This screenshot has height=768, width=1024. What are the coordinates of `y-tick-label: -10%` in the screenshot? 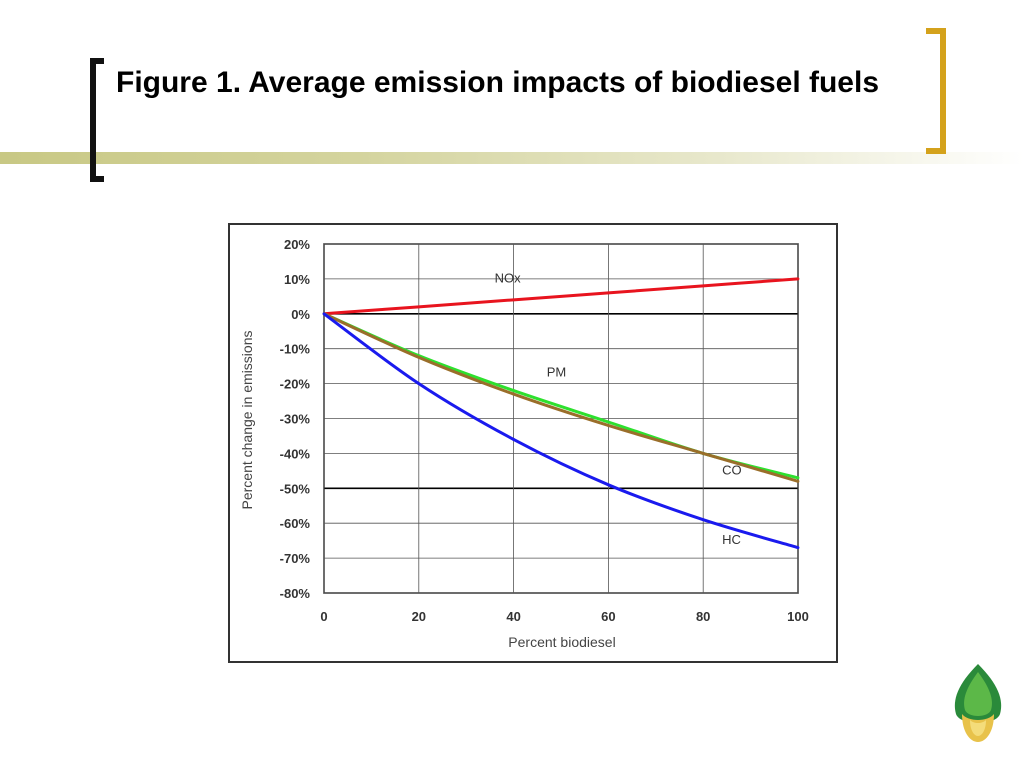 It's located at (295, 349).